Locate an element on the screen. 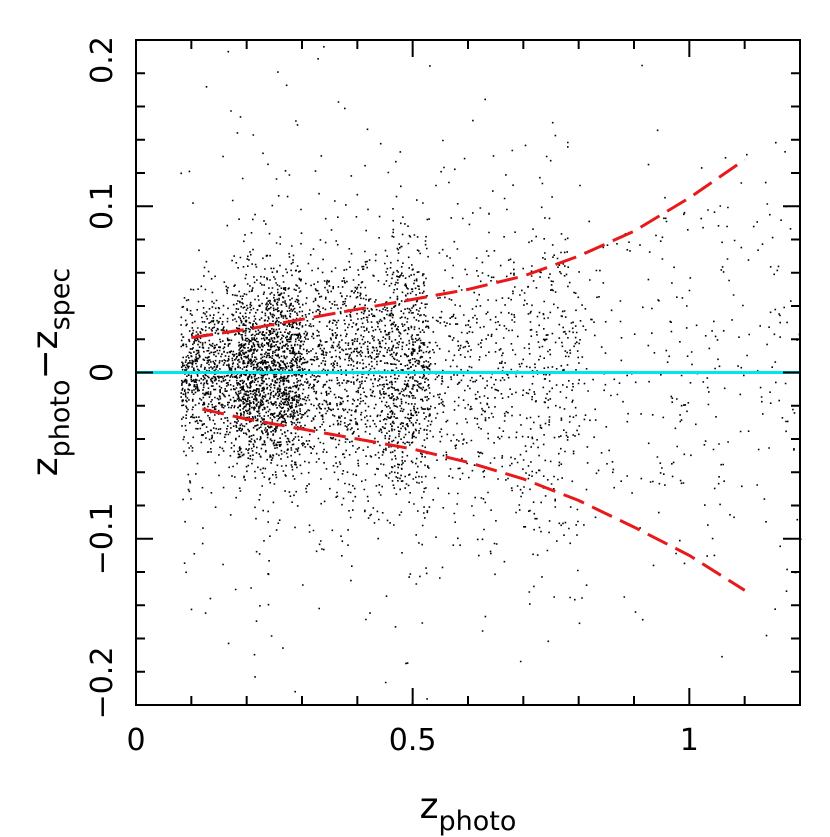  curve-upper is located at coordinates (468, 249).